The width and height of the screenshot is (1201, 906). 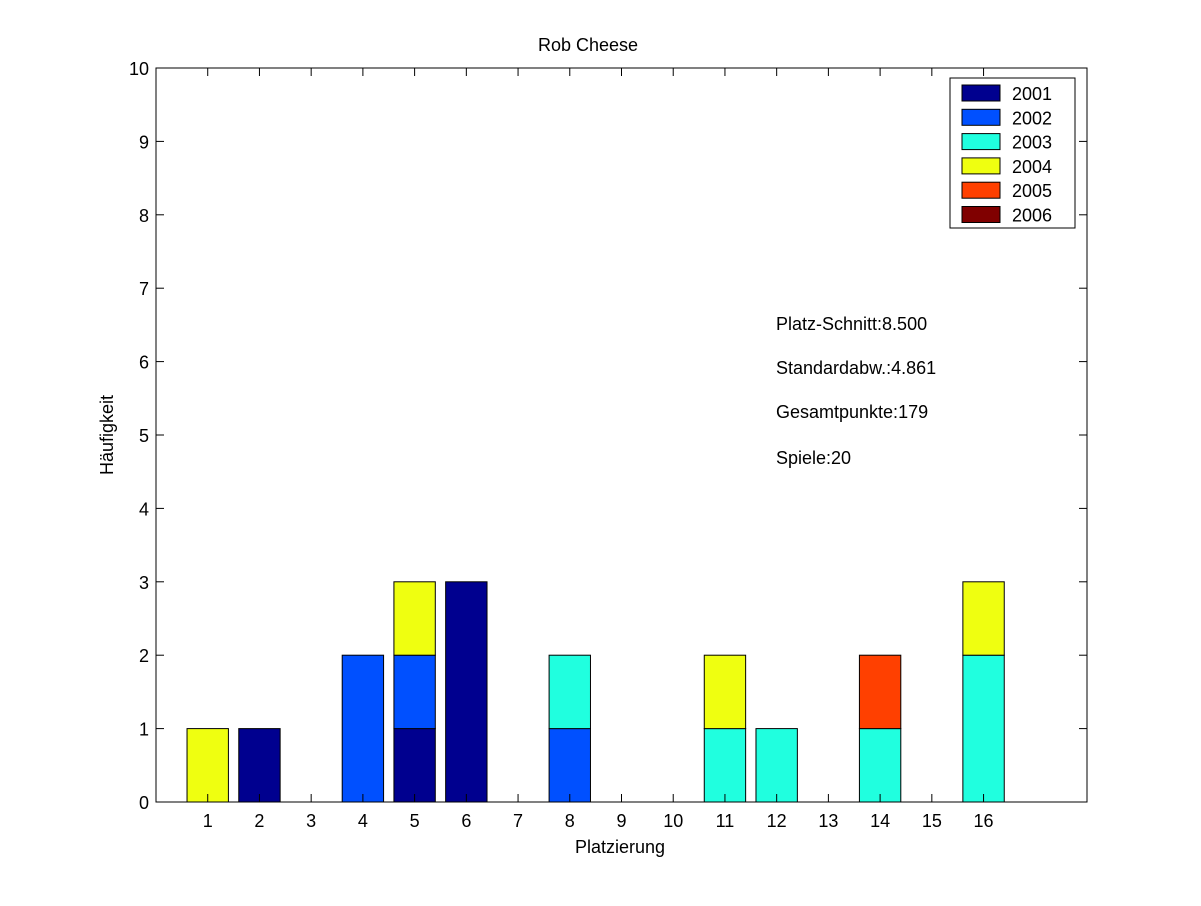 What do you see at coordinates (981, 214) in the screenshot?
I see `legend-swatch-2006` at bounding box center [981, 214].